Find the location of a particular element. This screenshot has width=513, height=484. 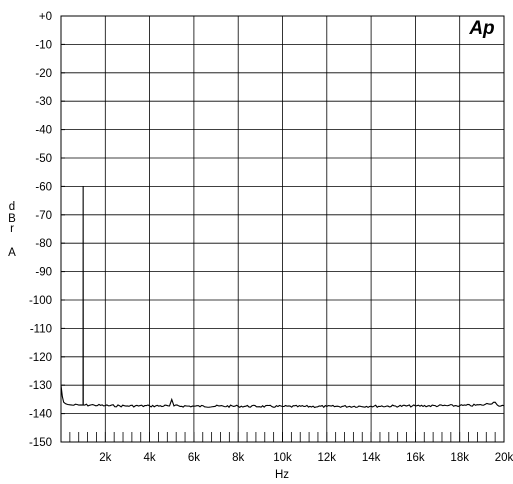

y-tick-label: -60 is located at coordinates (43, 187).